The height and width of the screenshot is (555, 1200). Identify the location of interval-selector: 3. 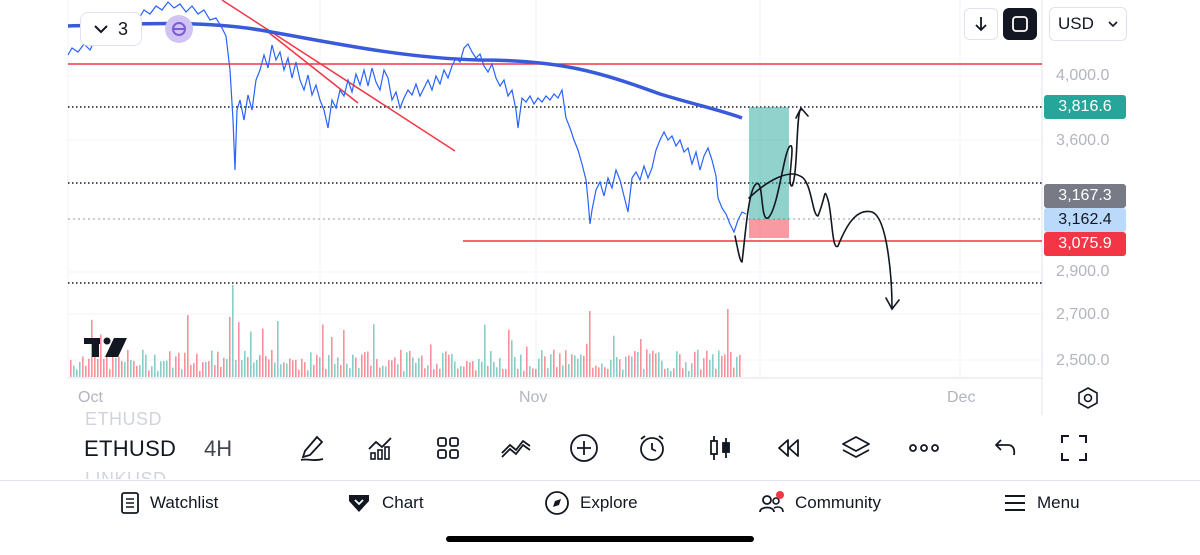
(111, 29).